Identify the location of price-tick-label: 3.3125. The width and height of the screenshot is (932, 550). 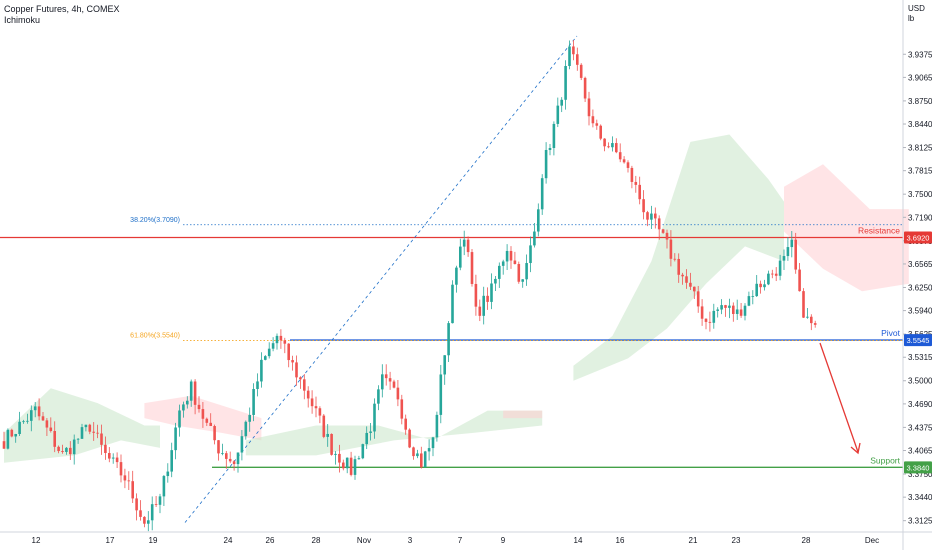
(920, 521).